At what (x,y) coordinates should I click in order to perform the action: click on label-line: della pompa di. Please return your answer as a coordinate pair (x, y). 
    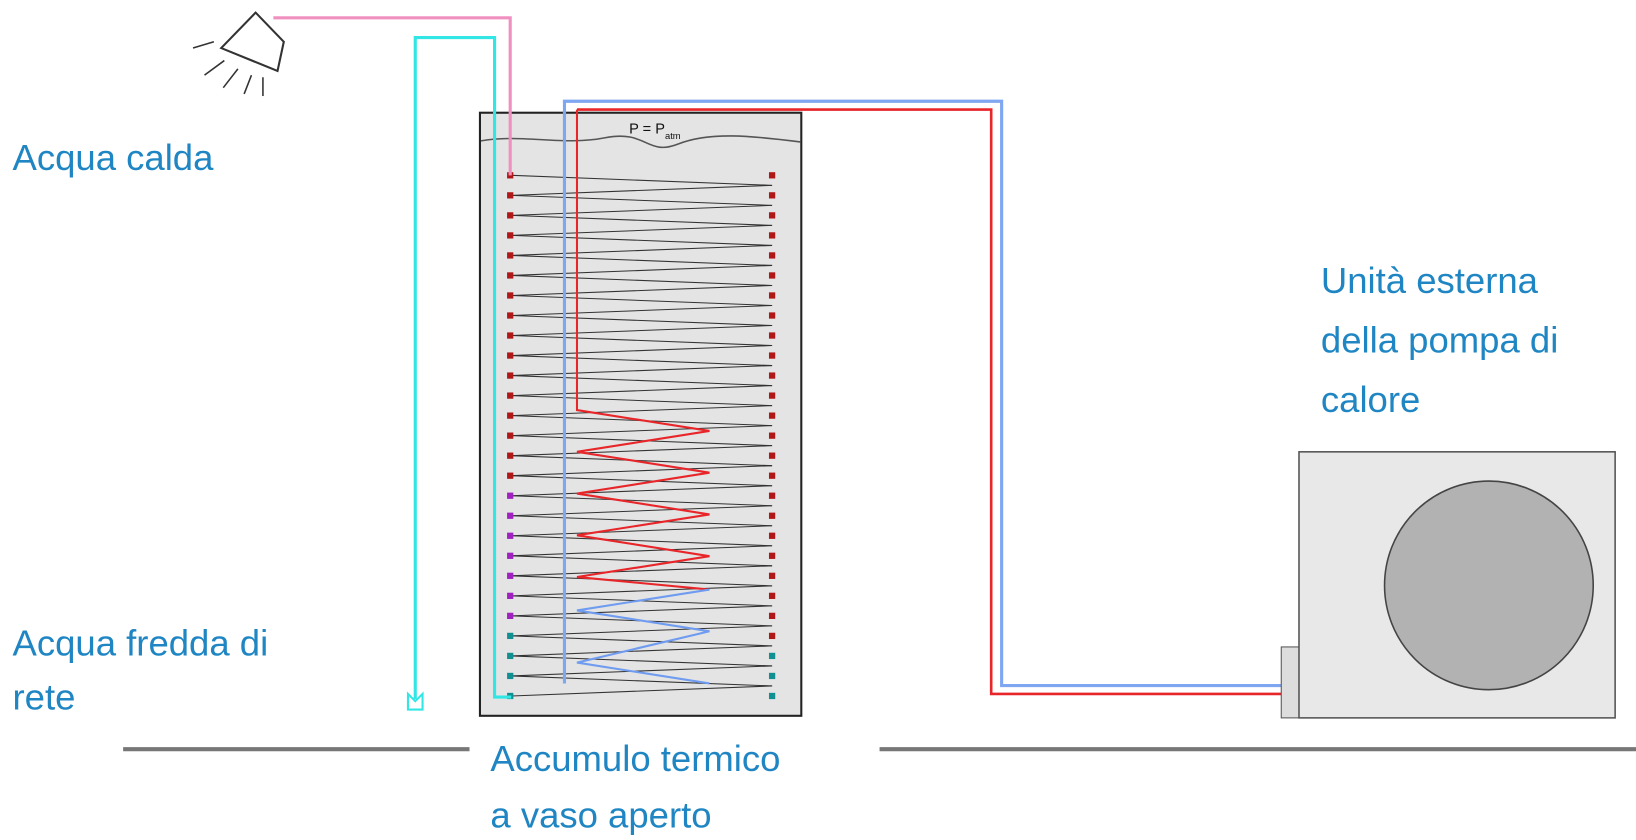
    Looking at the image, I should click on (1439, 340).